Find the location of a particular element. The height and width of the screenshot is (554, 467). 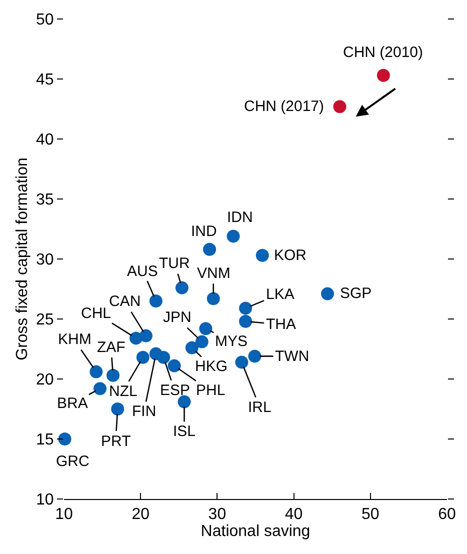

annotation: SGP is located at coordinates (356, 293).